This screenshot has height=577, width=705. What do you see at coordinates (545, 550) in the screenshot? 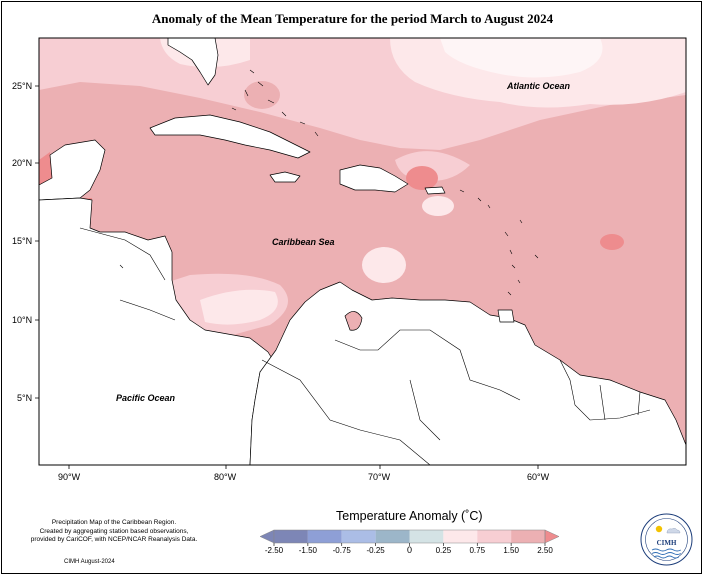
I see `legend-tick-label: 2.50` at bounding box center [545, 550].